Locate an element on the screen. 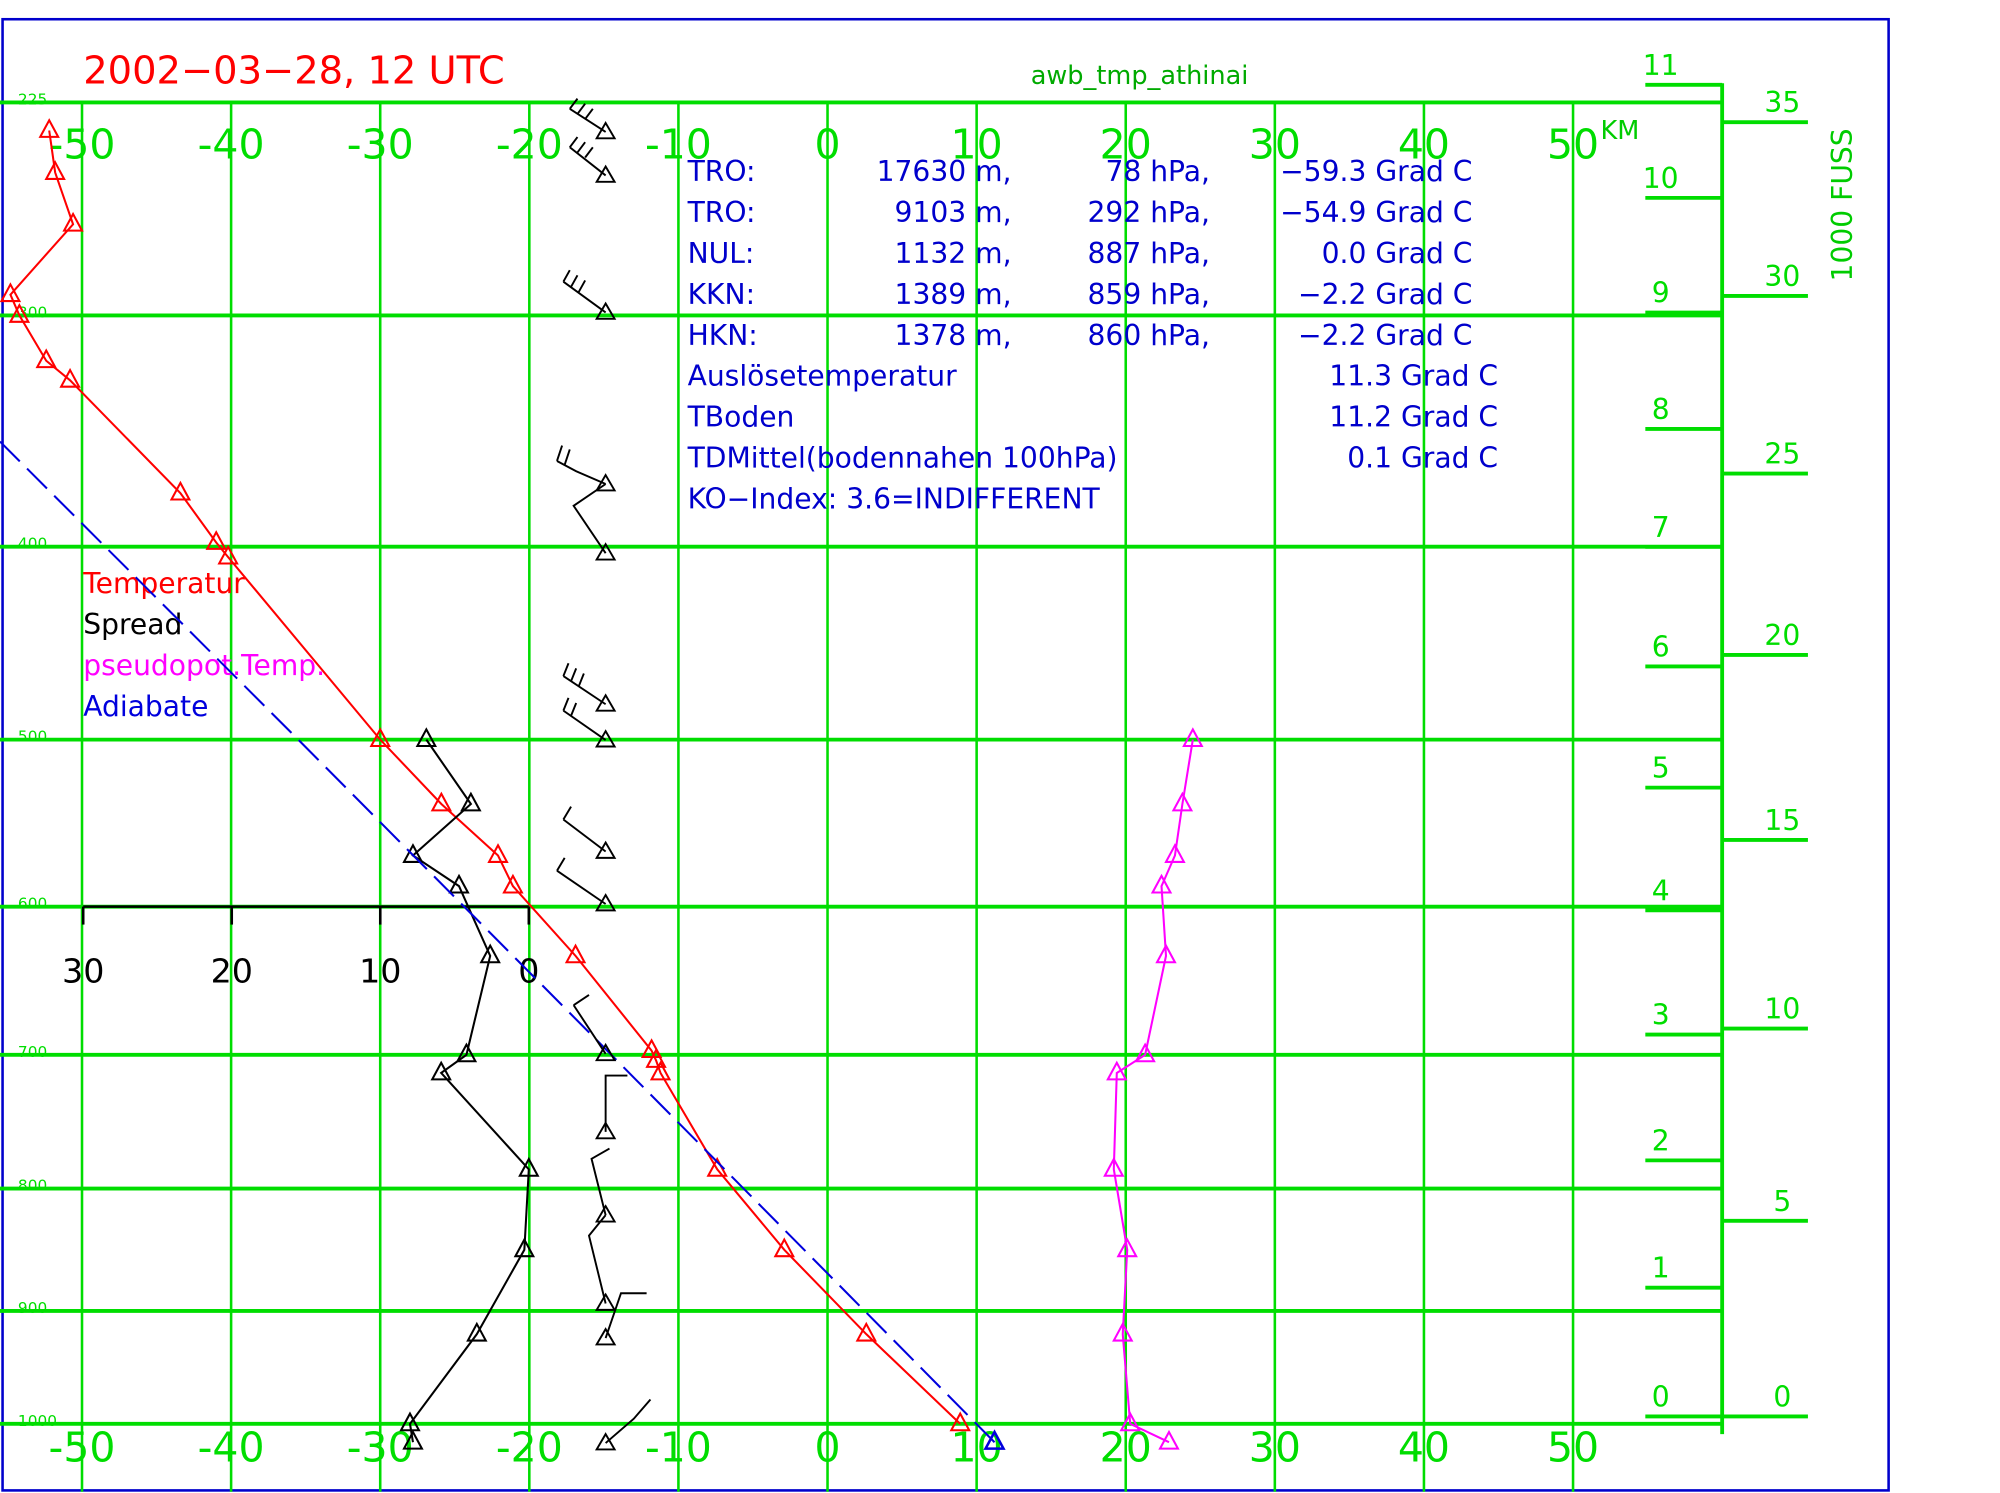  annotation: TBoden is located at coordinates (741, 417).